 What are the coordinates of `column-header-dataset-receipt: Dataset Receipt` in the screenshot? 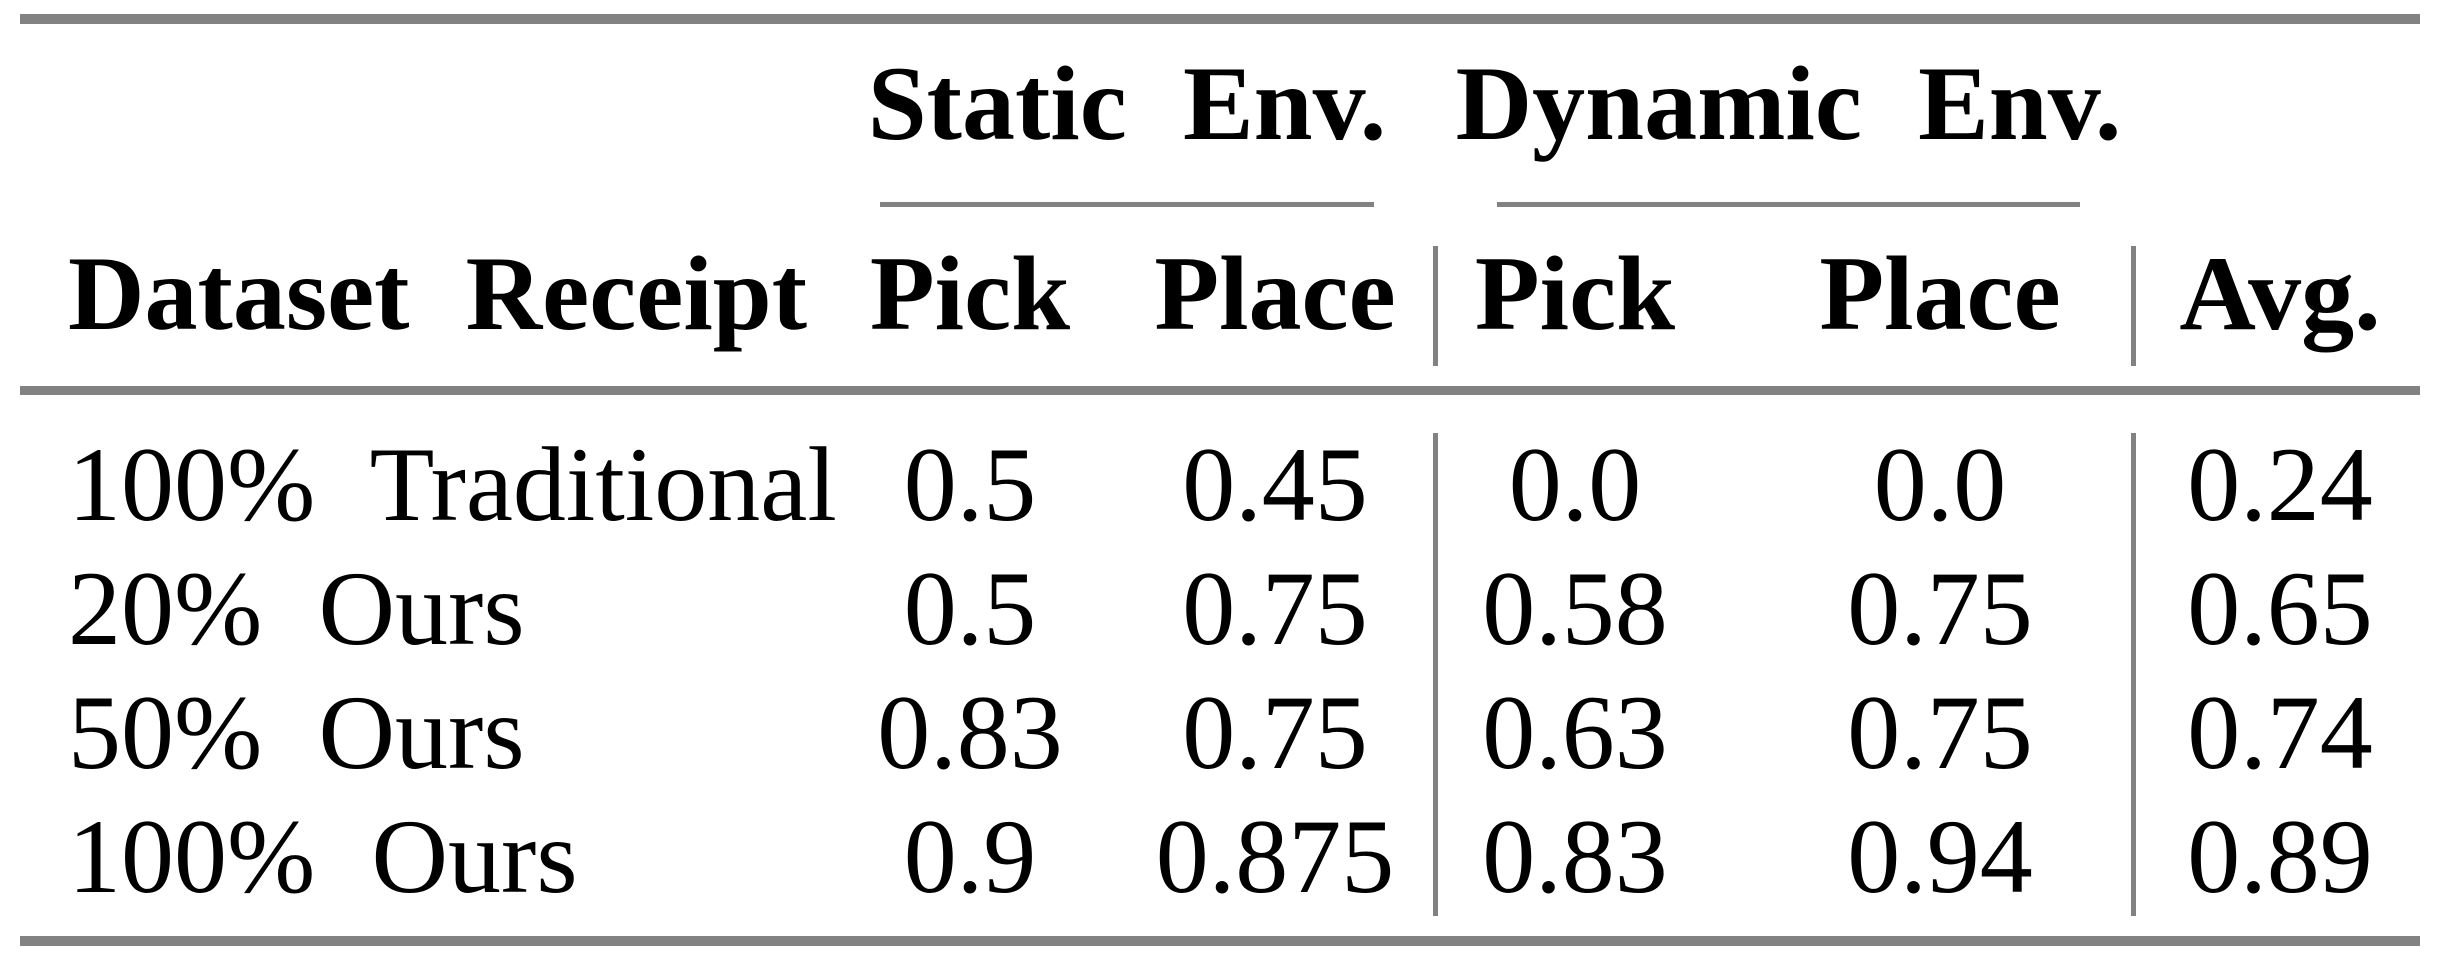 It's located at (438, 293).